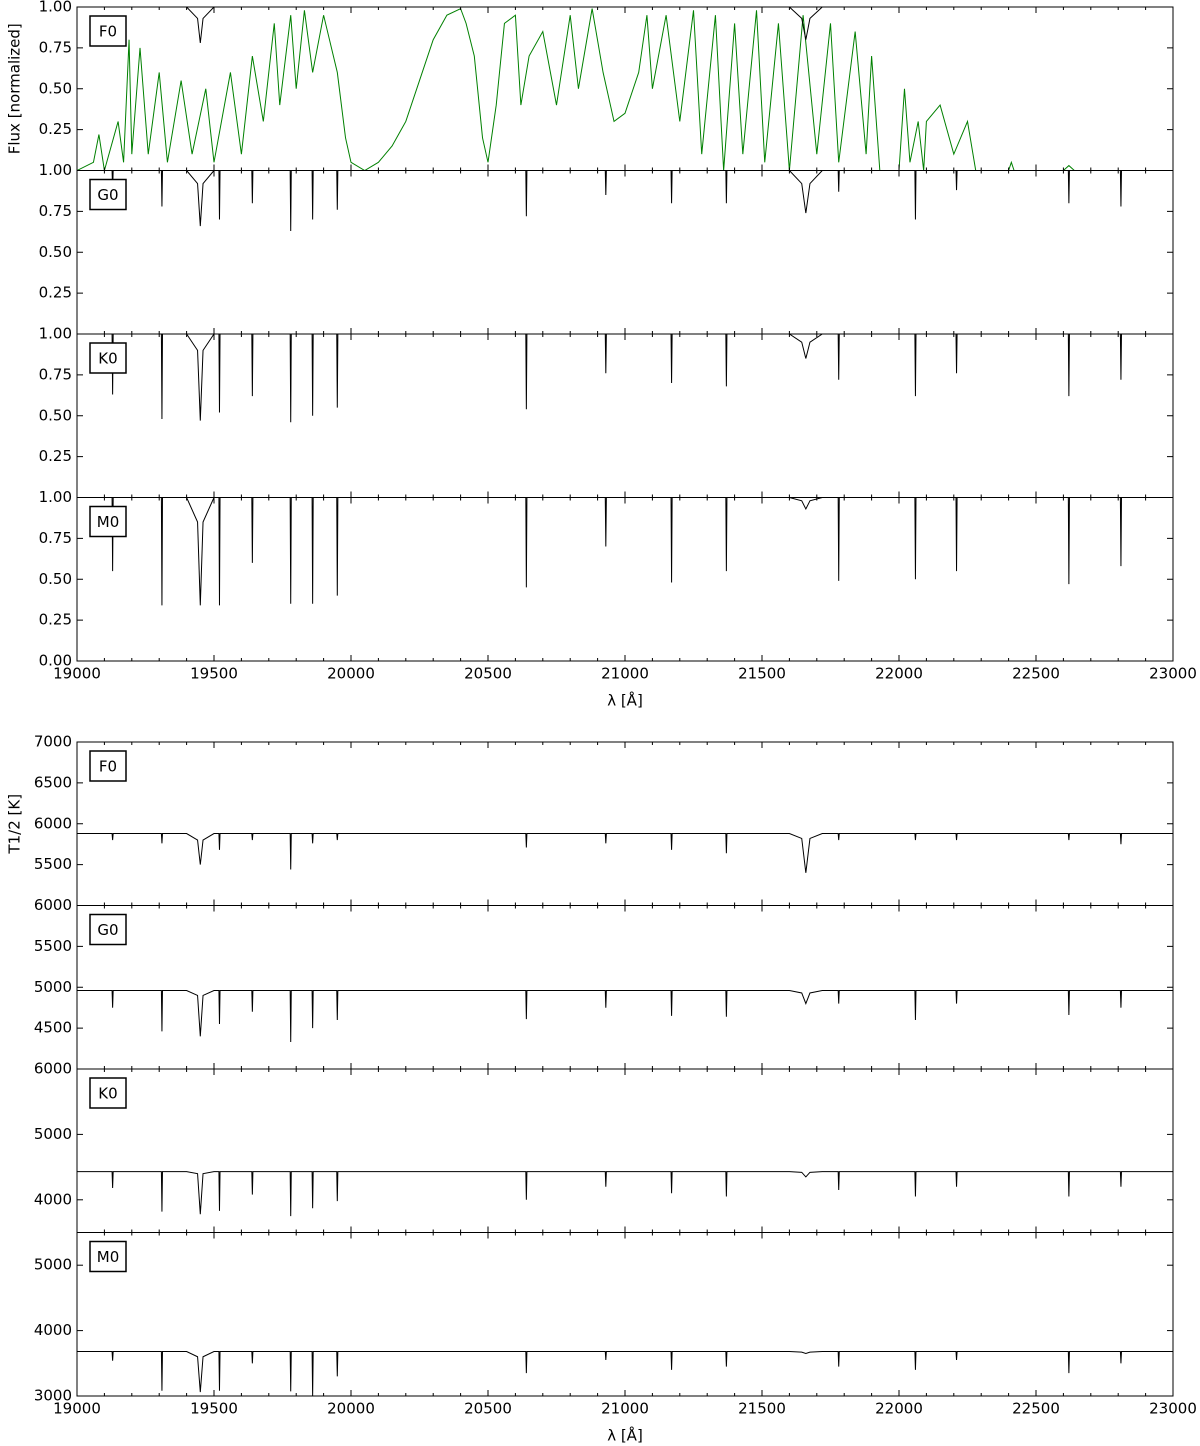 The width and height of the screenshot is (1200, 1446). I want to click on y-tick-label: 3000, so click(53, 1396).